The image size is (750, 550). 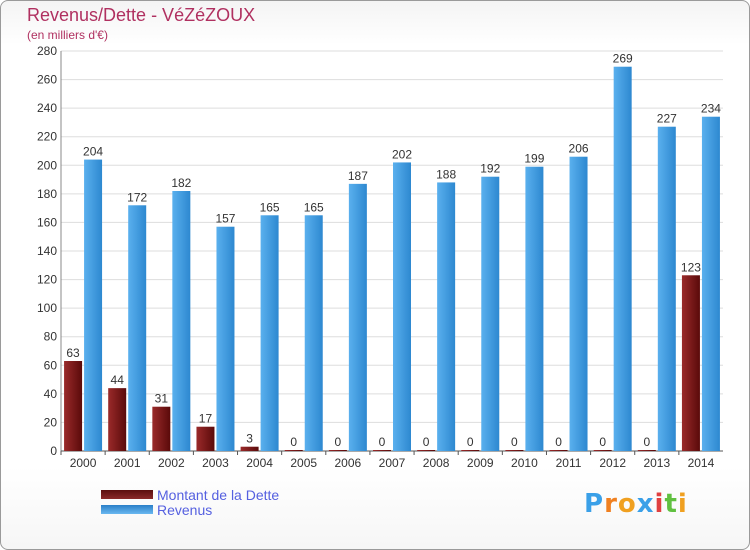 What do you see at coordinates (127, 509) in the screenshot?
I see `legend-swatch-revenue` at bounding box center [127, 509].